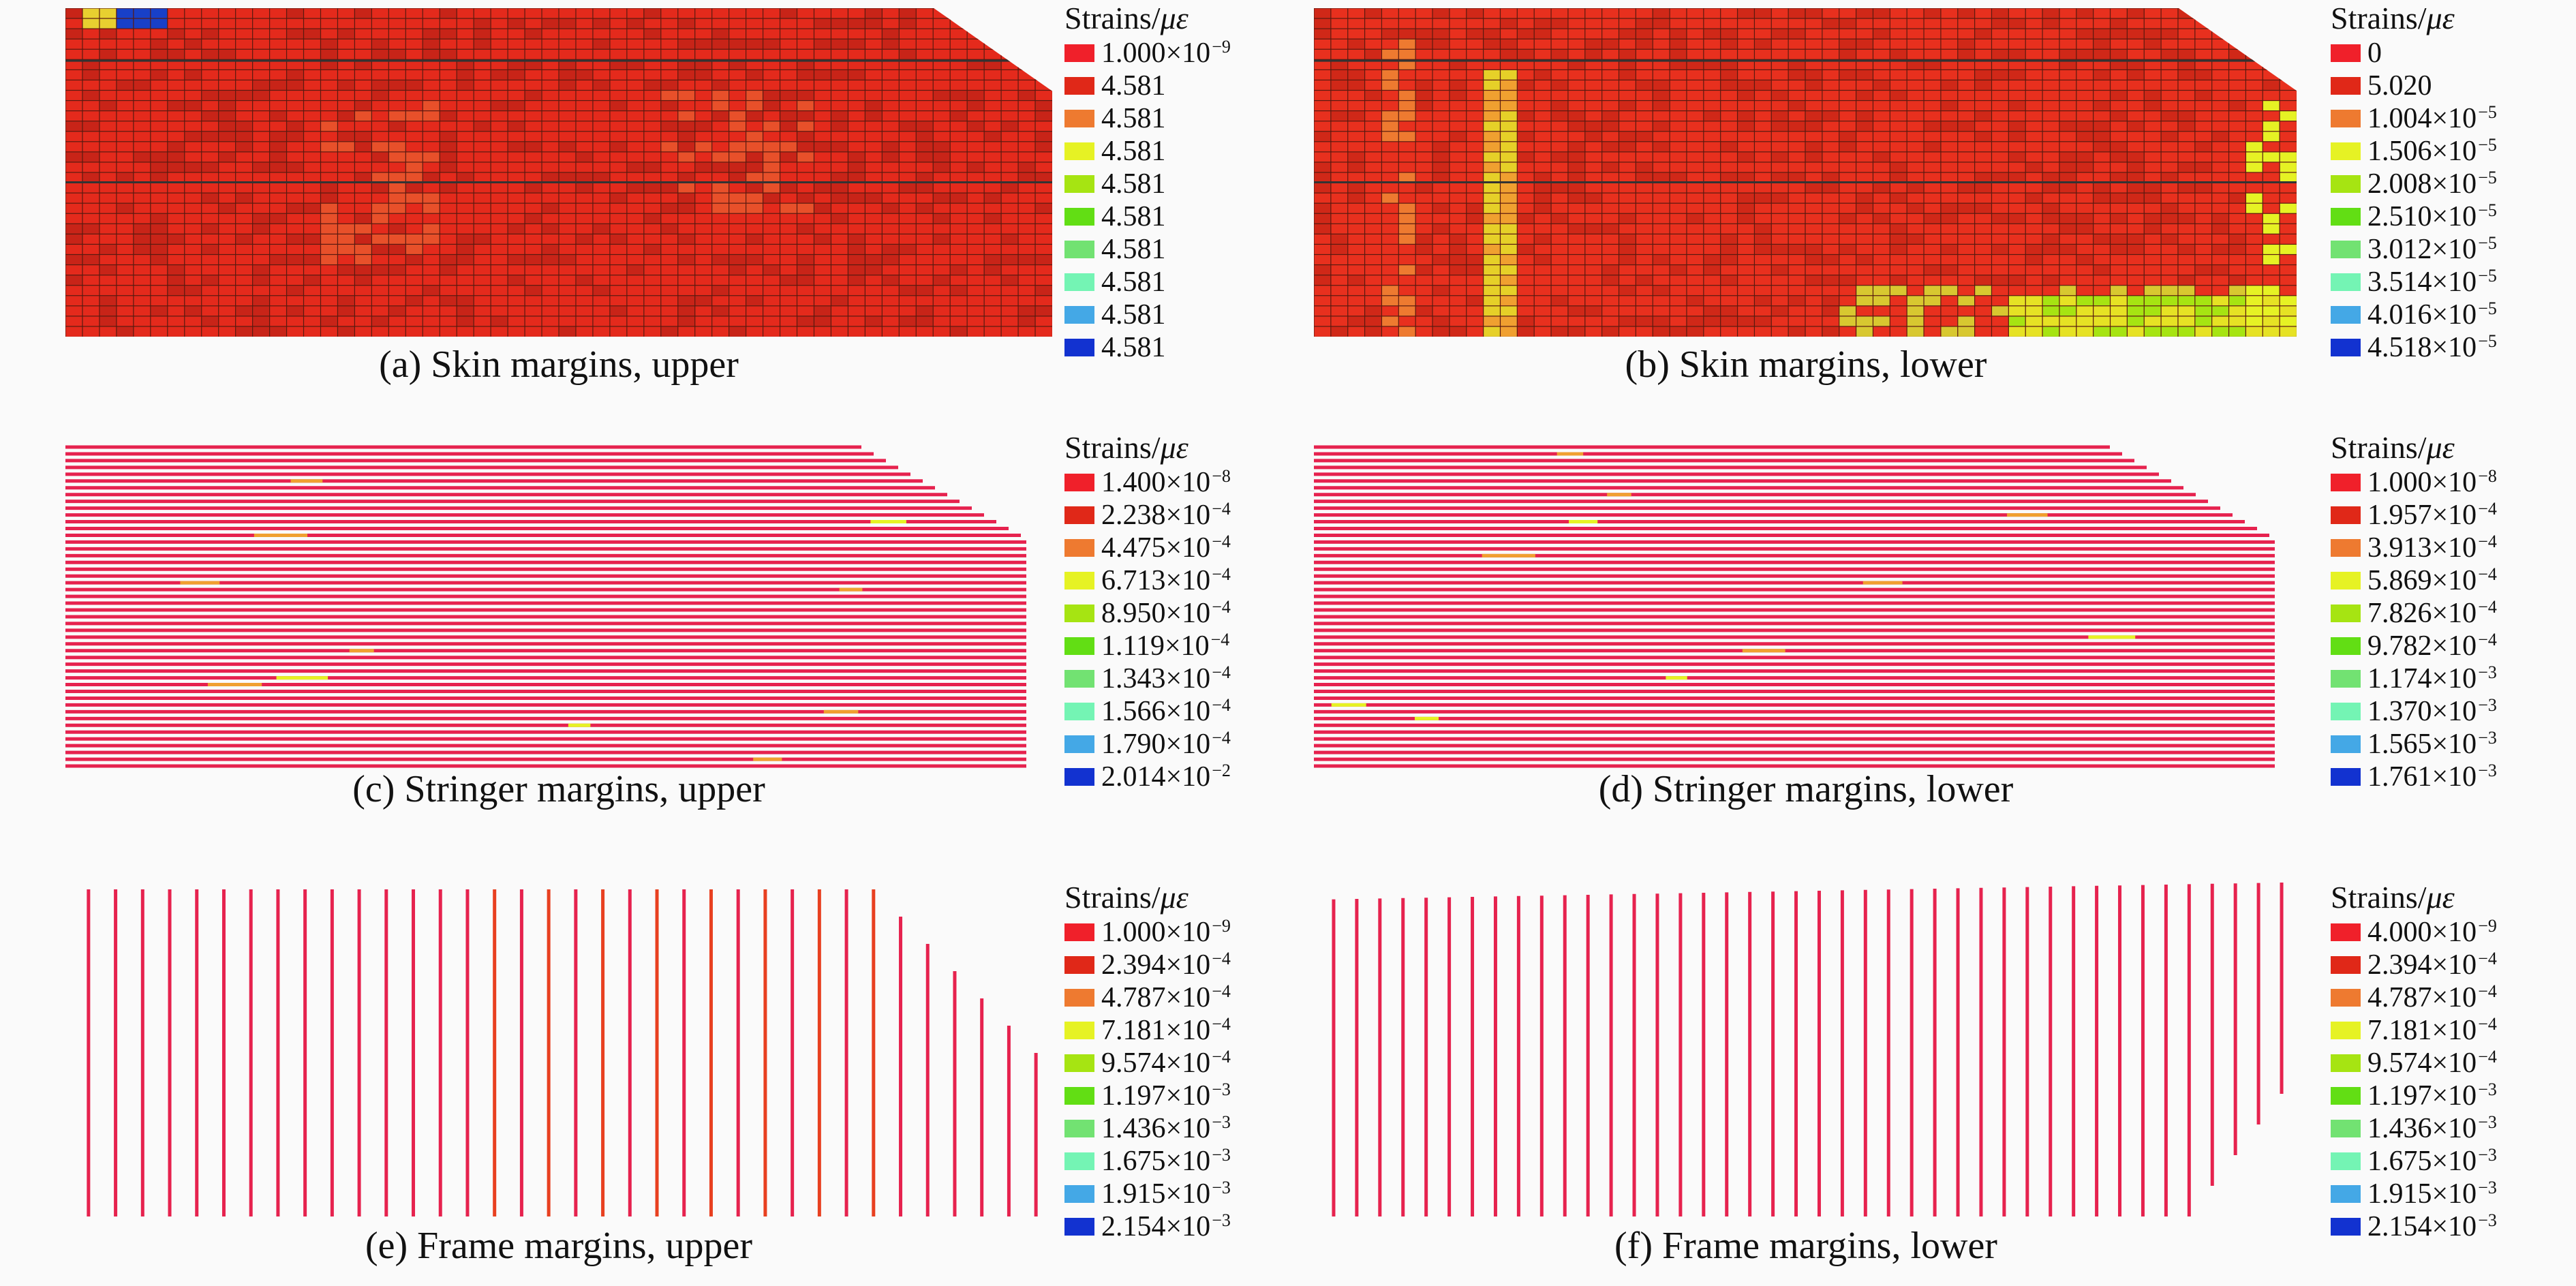 This screenshot has height=1286, width=2576. I want to click on caption-c: (c) Stringer margins, upper, so click(558, 789).